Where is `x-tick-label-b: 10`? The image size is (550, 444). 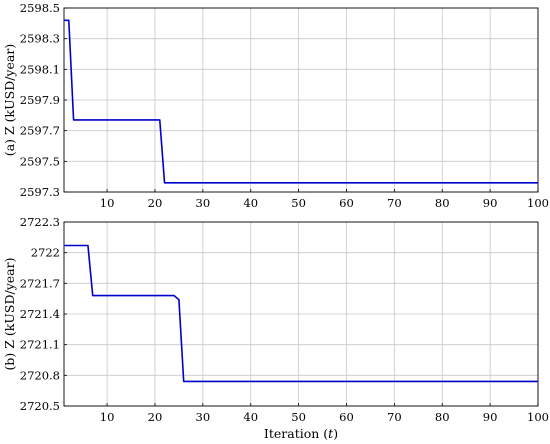 x-tick-label-b: 10 is located at coordinates (107, 417).